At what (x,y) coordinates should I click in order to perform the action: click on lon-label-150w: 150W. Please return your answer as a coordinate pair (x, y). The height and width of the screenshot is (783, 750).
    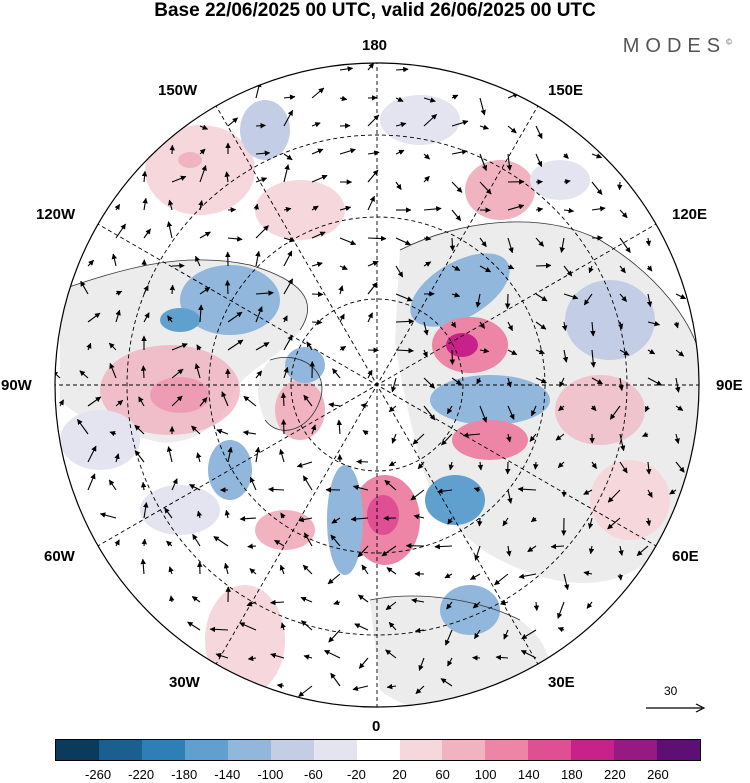
    Looking at the image, I should click on (178, 90).